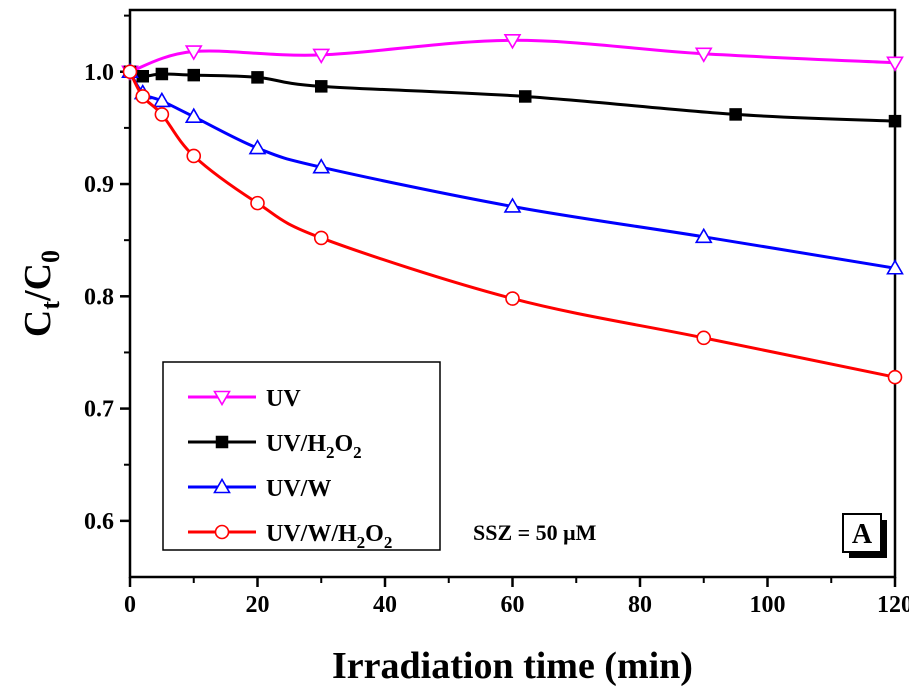 The width and height of the screenshot is (909, 695). Describe the element at coordinates (130, 605) in the screenshot. I see `x-tick-label-0: 0` at that location.